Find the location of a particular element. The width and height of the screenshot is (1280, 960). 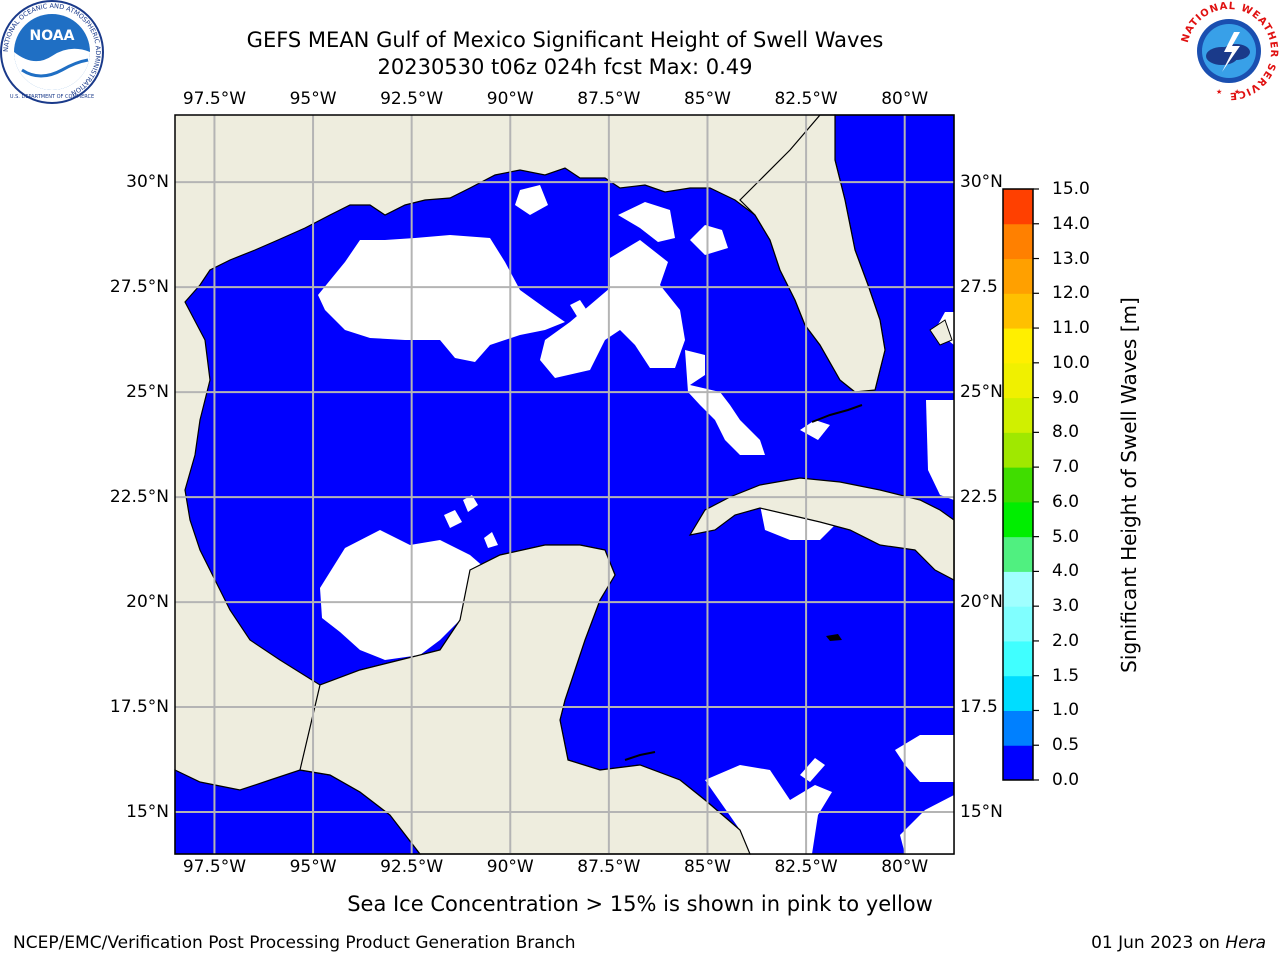

colorbar-tick-label: 12.0 is located at coordinates (1071, 293).